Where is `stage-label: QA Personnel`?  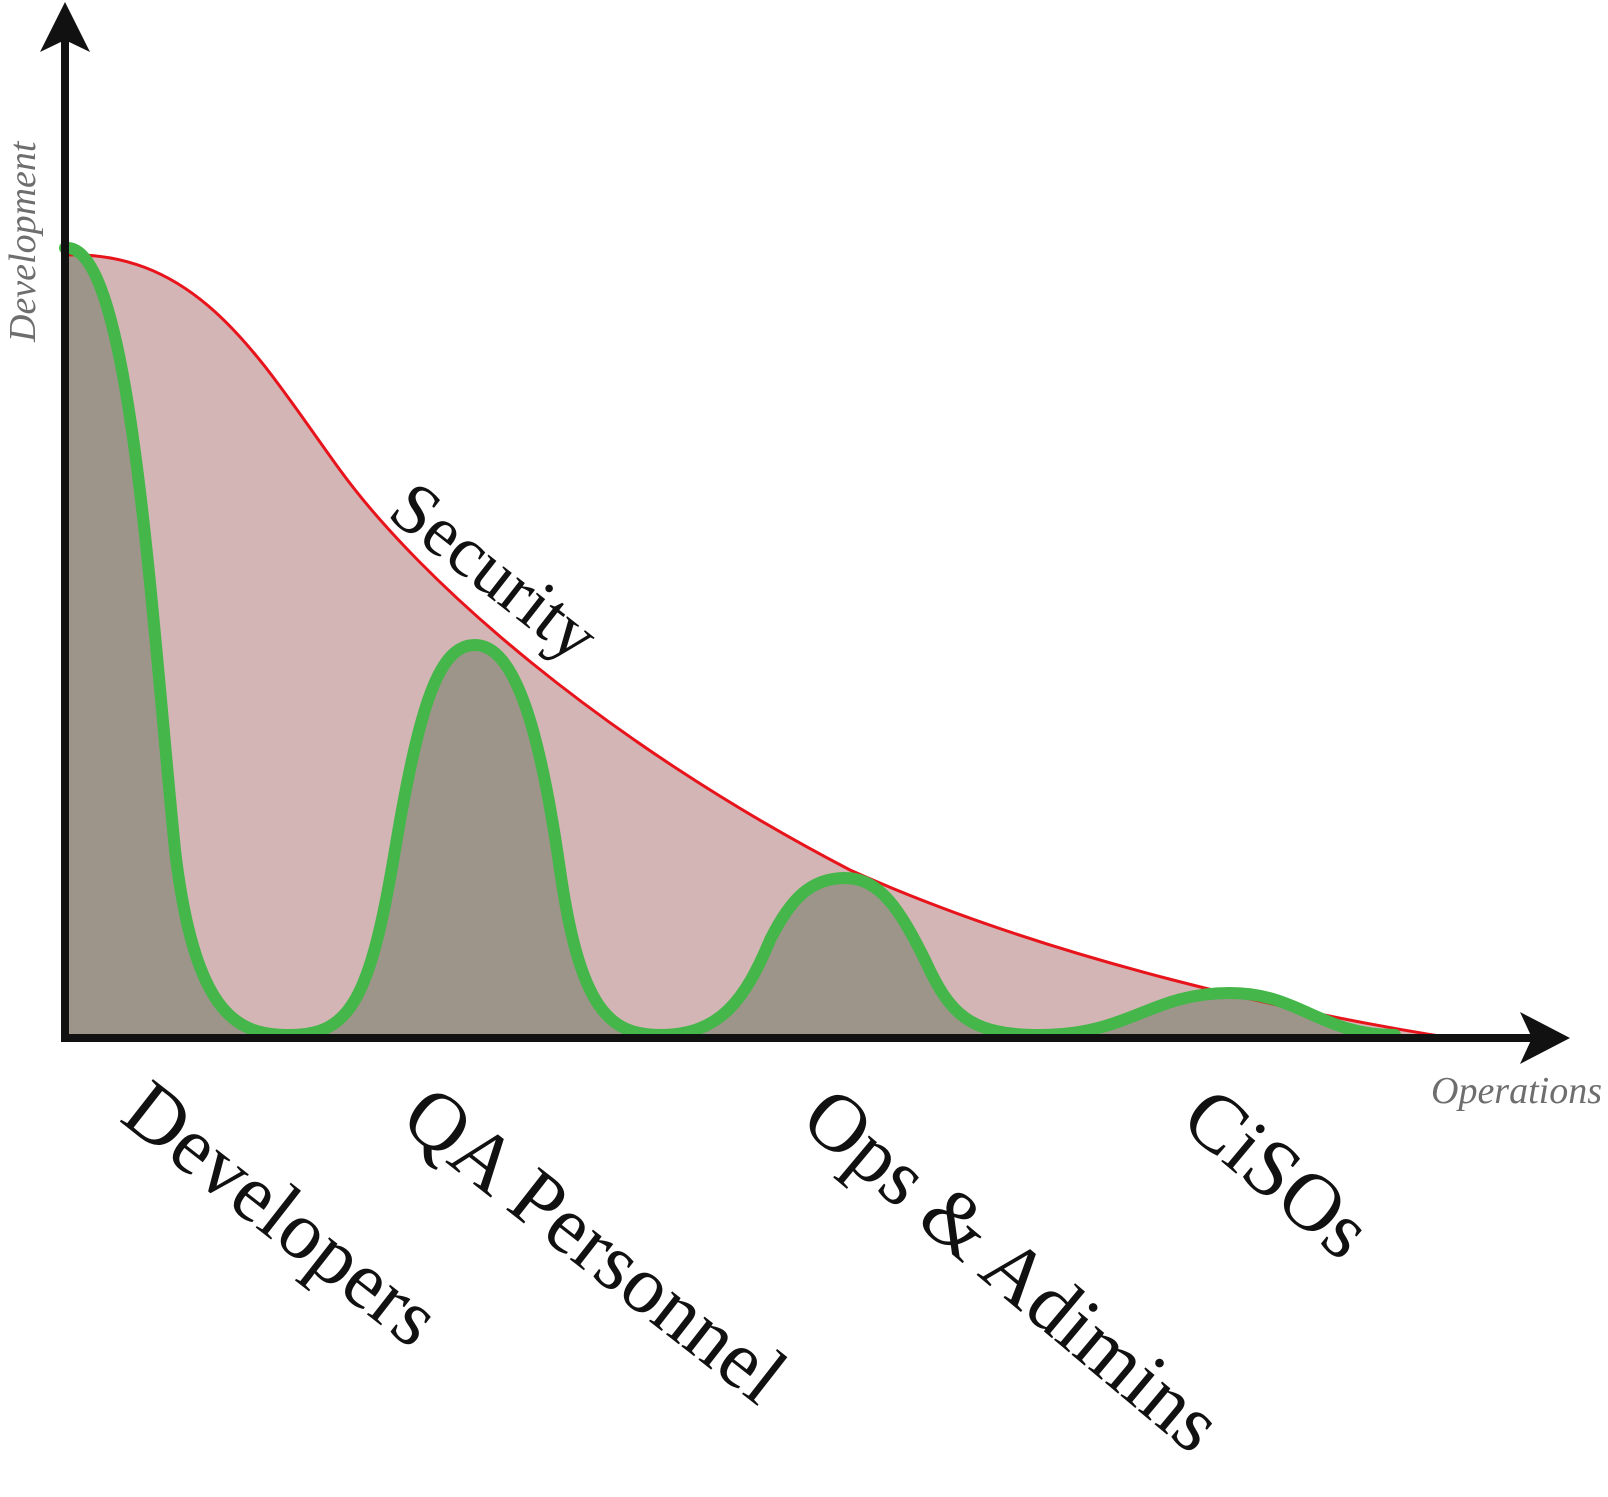
stage-label: QA Personnel is located at coordinates (595, 1244).